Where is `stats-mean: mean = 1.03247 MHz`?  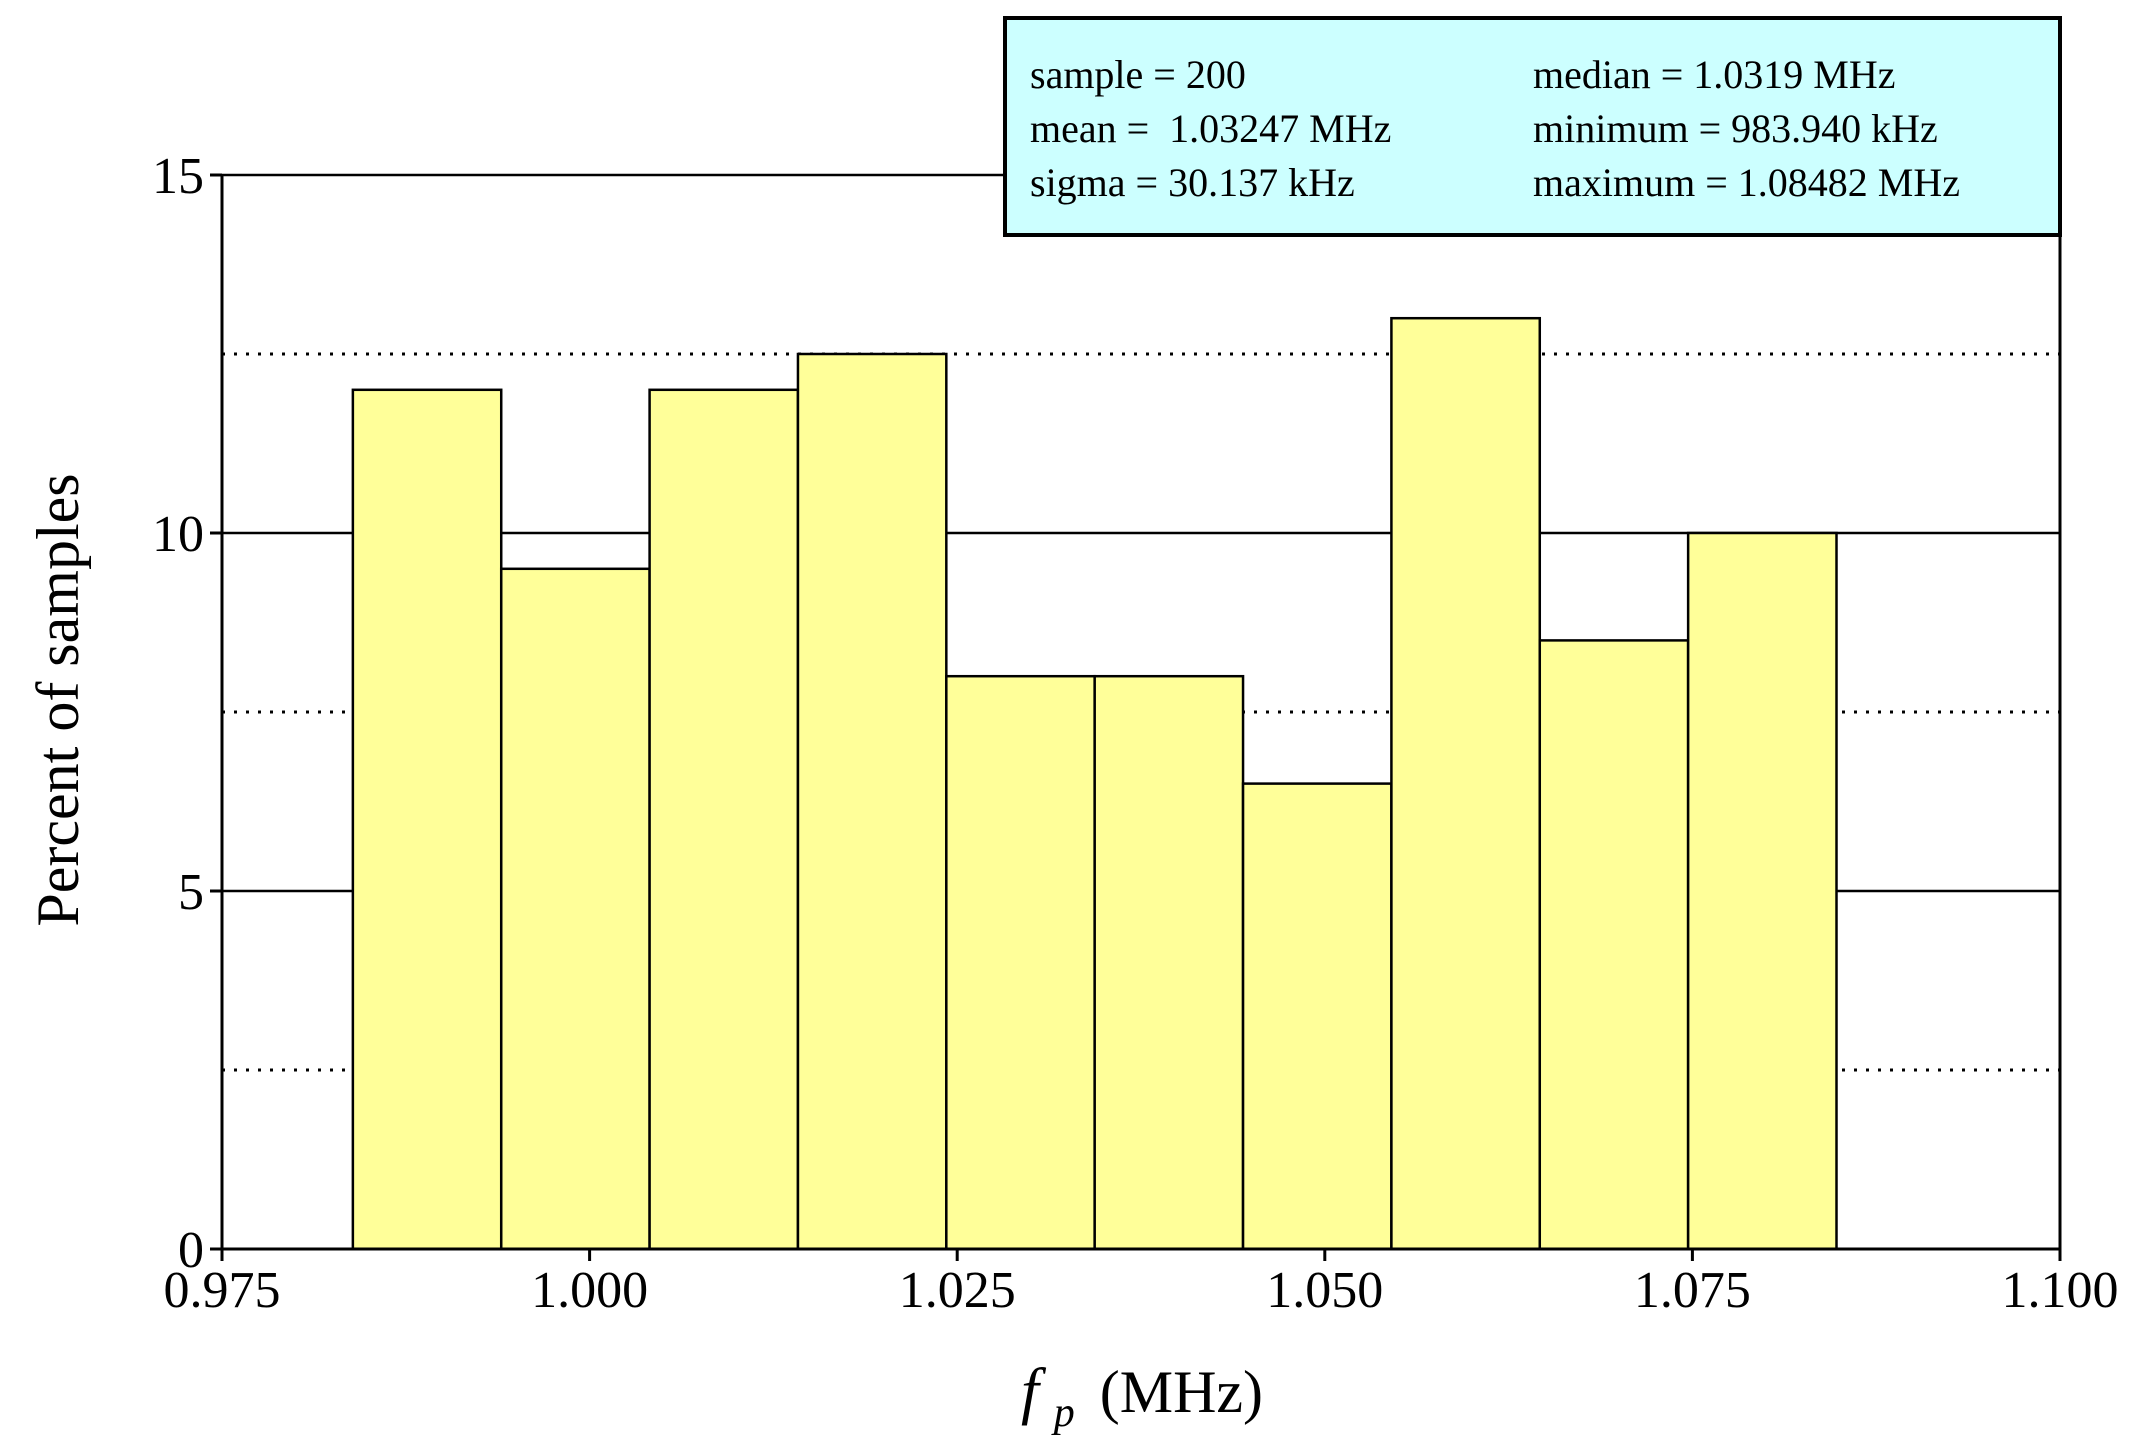 stats-mean: mean = 1.03247 MHz is located at coordinates (1210, 128).